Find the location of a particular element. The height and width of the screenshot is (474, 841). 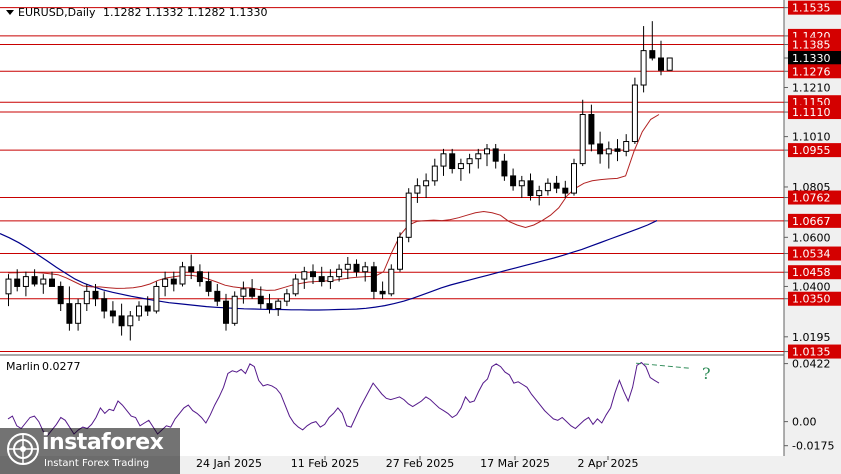

price-tick-label: 1.0534 is located at coordinates (811, 254).